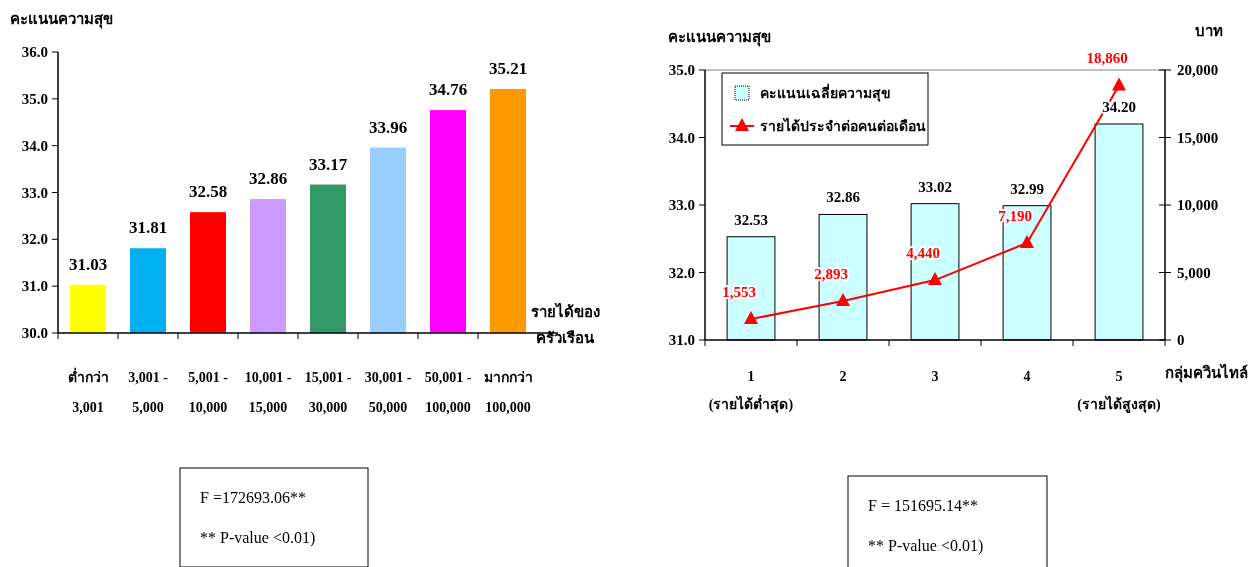  What do you see at coordinates (825, 92) in the screenshot?
I see `legend-label: คะแนนเฉลี่ยความสุข` at bounding box center [825, 92].